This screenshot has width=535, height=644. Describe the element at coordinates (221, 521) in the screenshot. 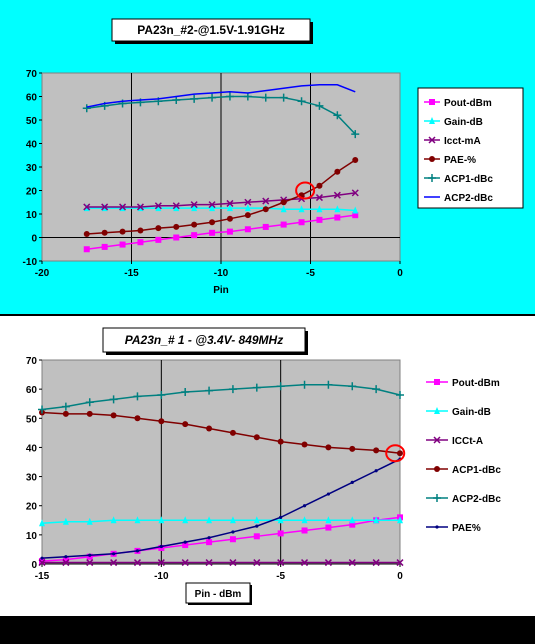

I see `series-Gain-dB` at that location.